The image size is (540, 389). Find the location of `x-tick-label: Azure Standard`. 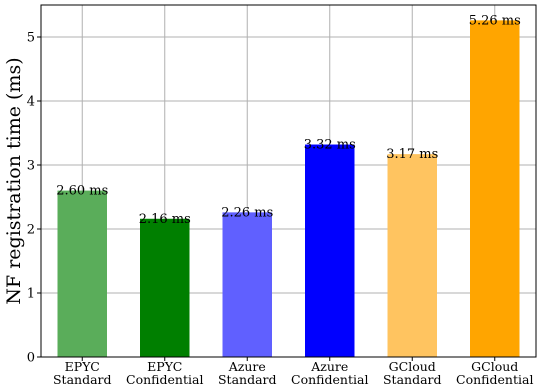

x-tick-label: Azure Standard is located at coordinates (247, 373).